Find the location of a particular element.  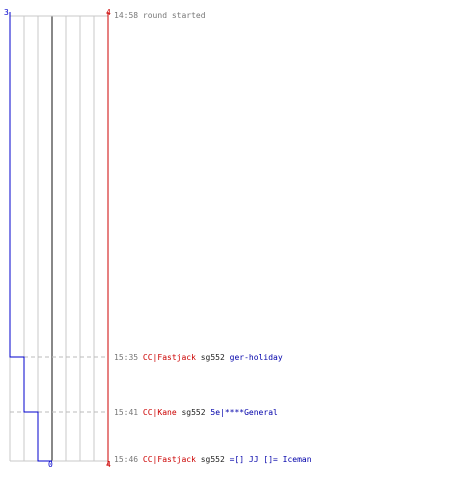

bottom-right-score-label: 4 is located at coordinates (108, 464).